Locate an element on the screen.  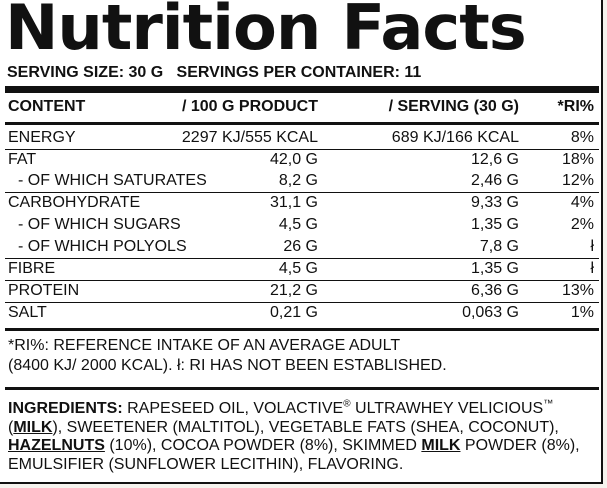
table-row: PROTEIN 21,2 G 6,36 G 13% is located at coordinates (302, 291).